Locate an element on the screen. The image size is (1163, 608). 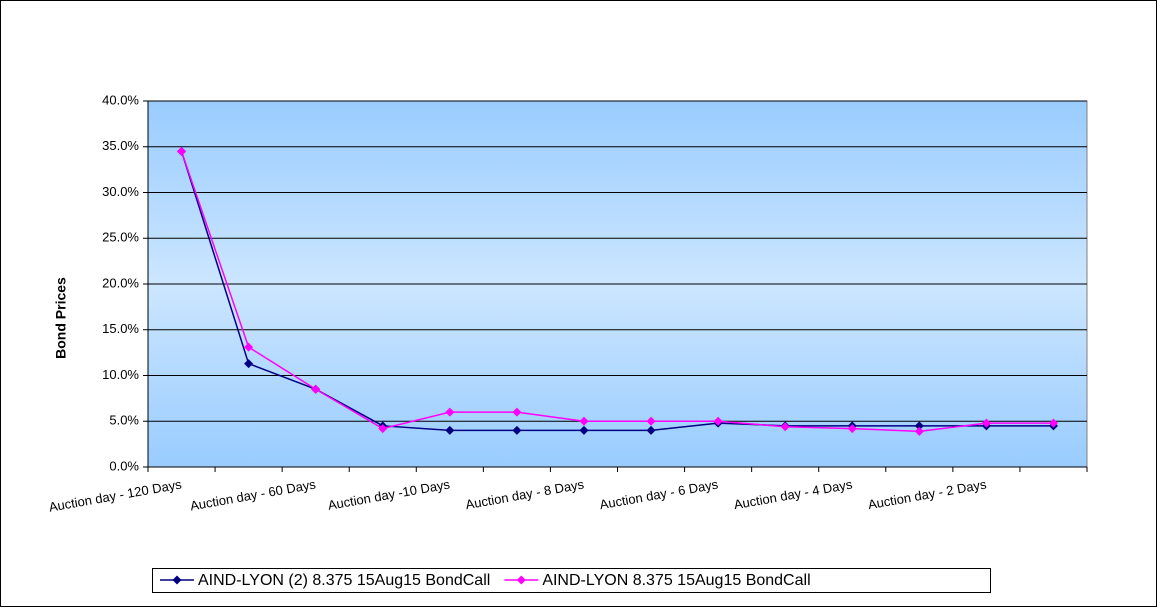
legend-label: AIND-LYON 8.375 15Aug15 BondCall is located at coordinates (676, 580).